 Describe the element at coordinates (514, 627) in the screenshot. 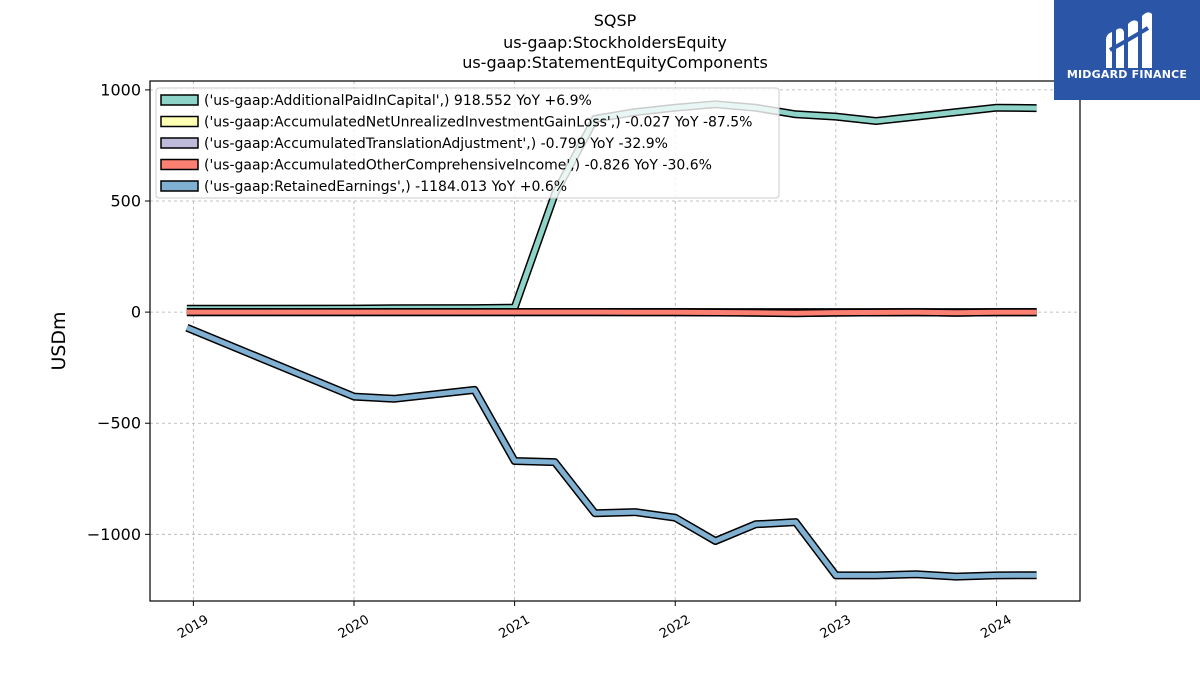

I see `x-tick-label: 2021` at that location.